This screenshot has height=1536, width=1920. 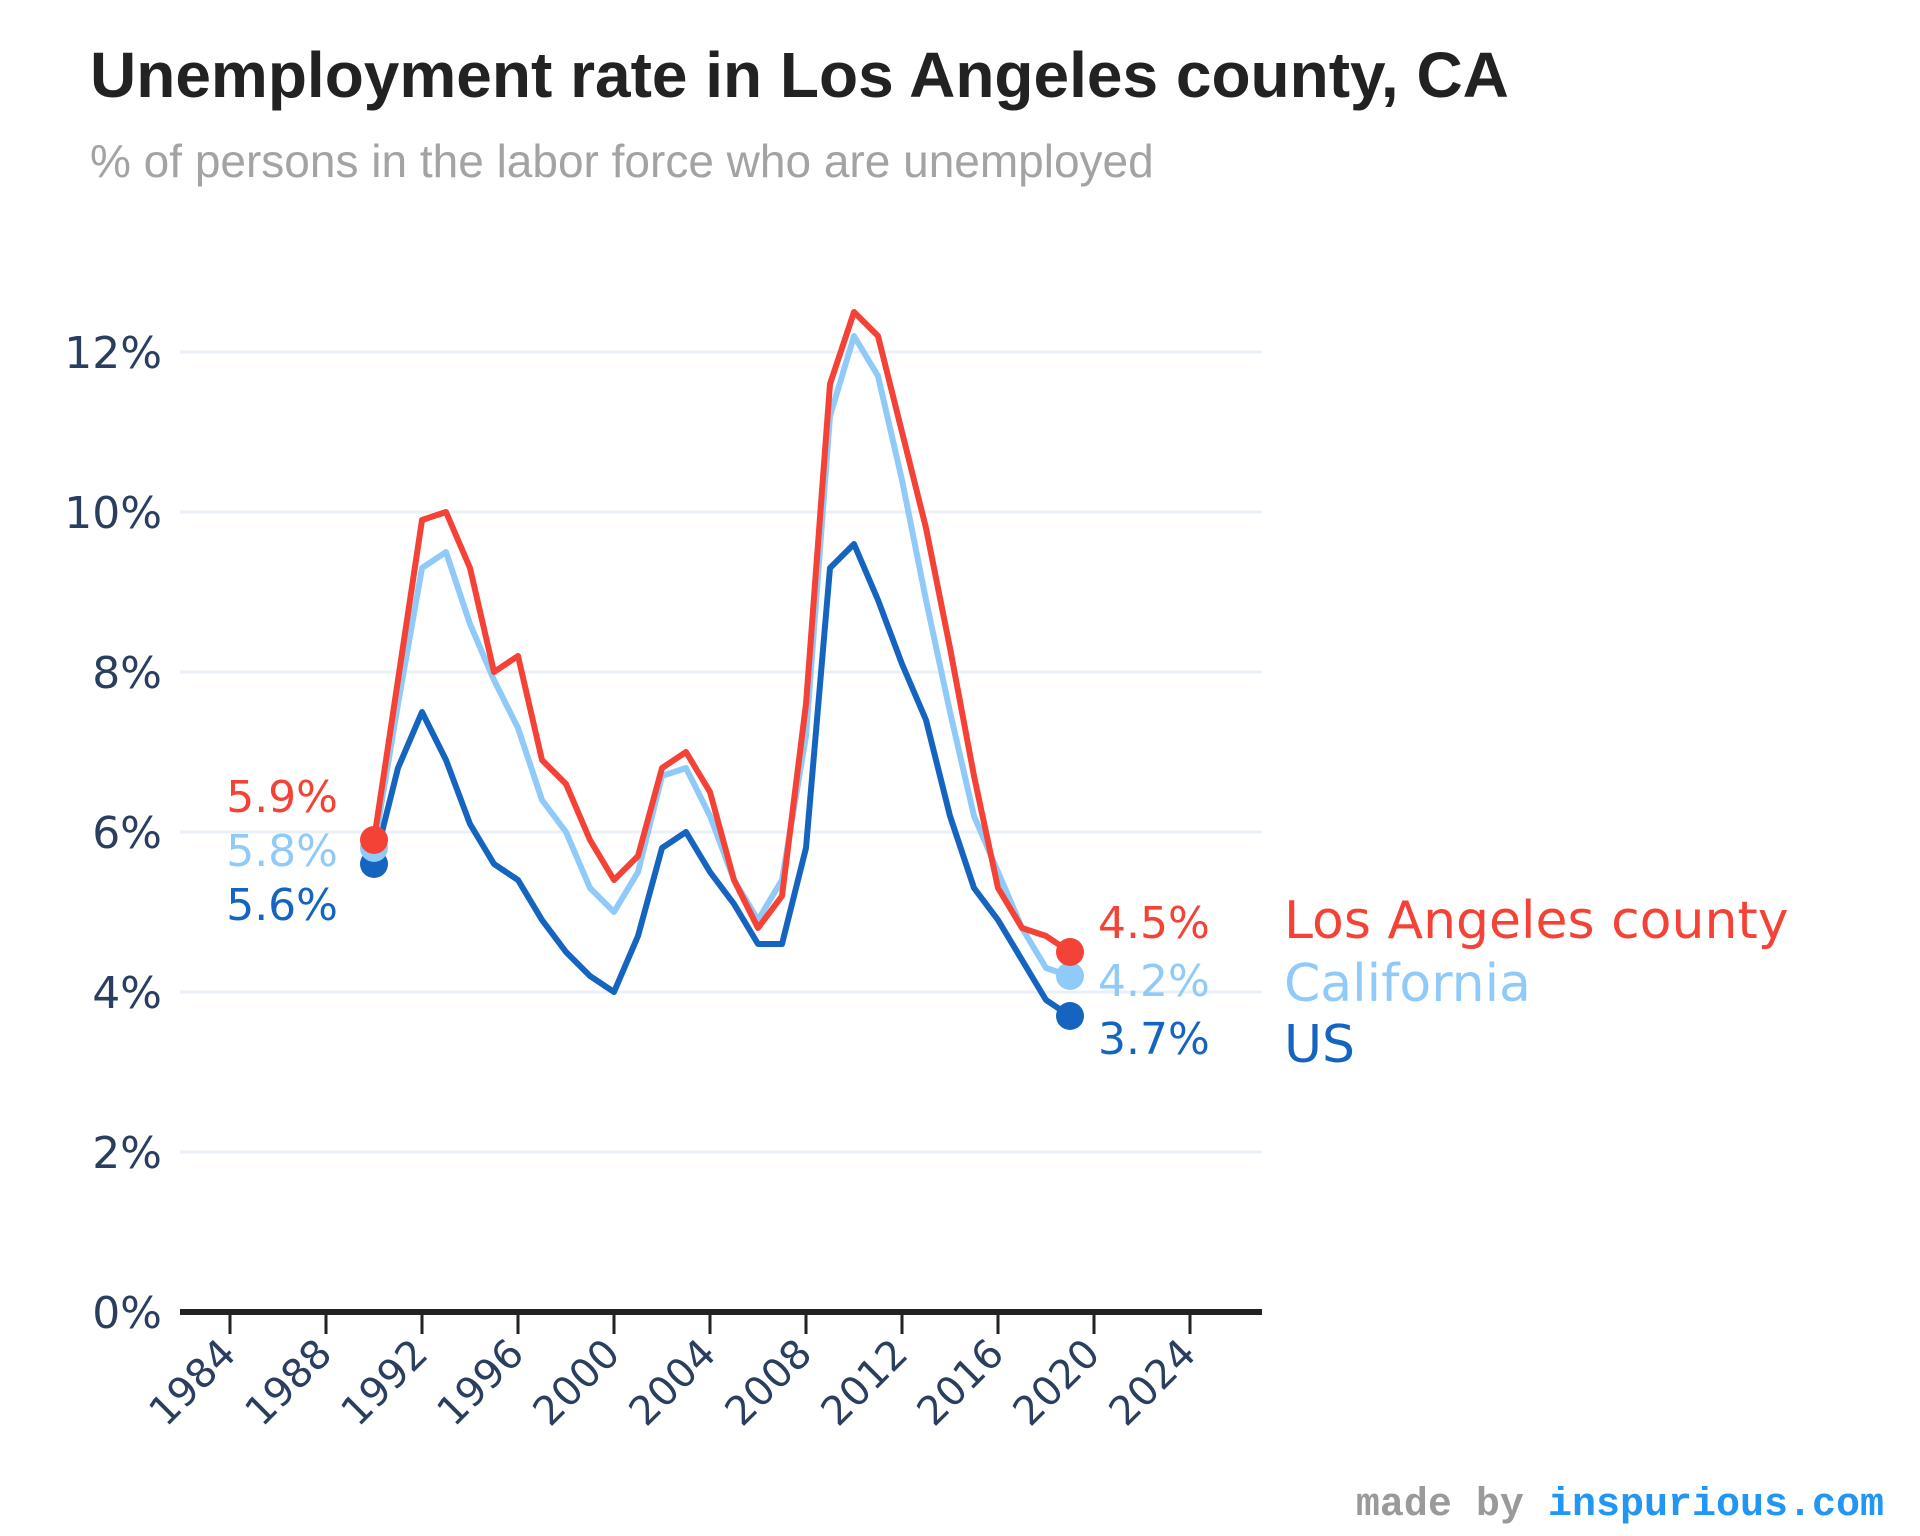 I want to click on end-value-label-los-angeles-county: 4.5%, so click(x=1154, y=923).